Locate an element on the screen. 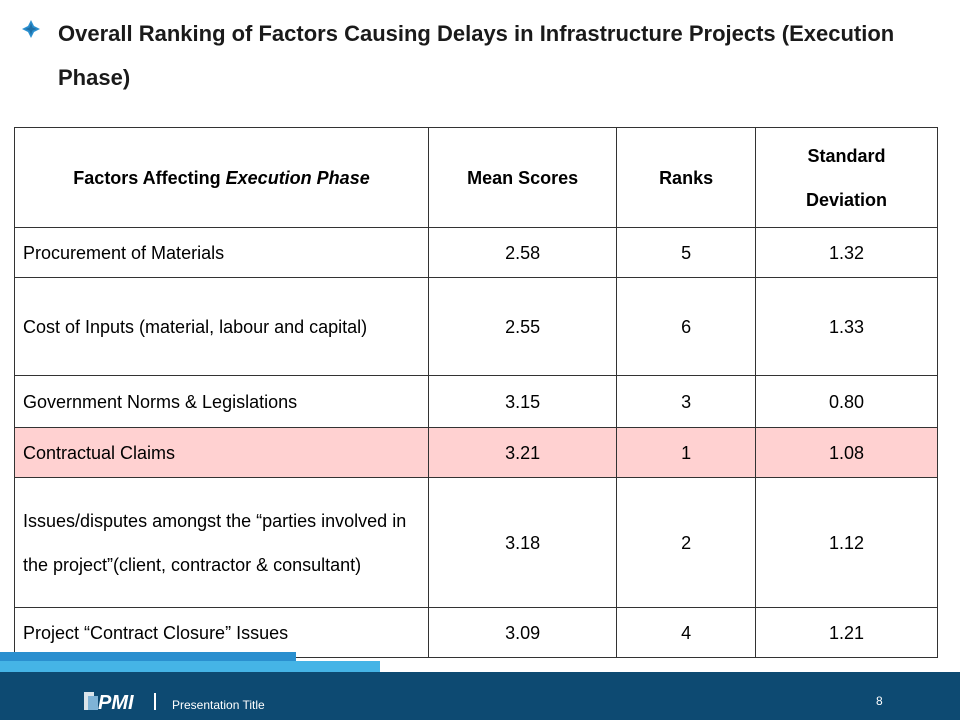  sd-cell: 1.12 is located at coordinates (846, 542).